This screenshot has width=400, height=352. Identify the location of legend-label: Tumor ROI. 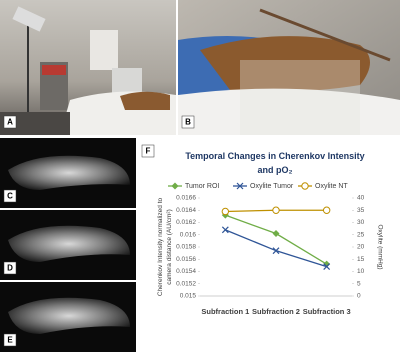
(202, 186).